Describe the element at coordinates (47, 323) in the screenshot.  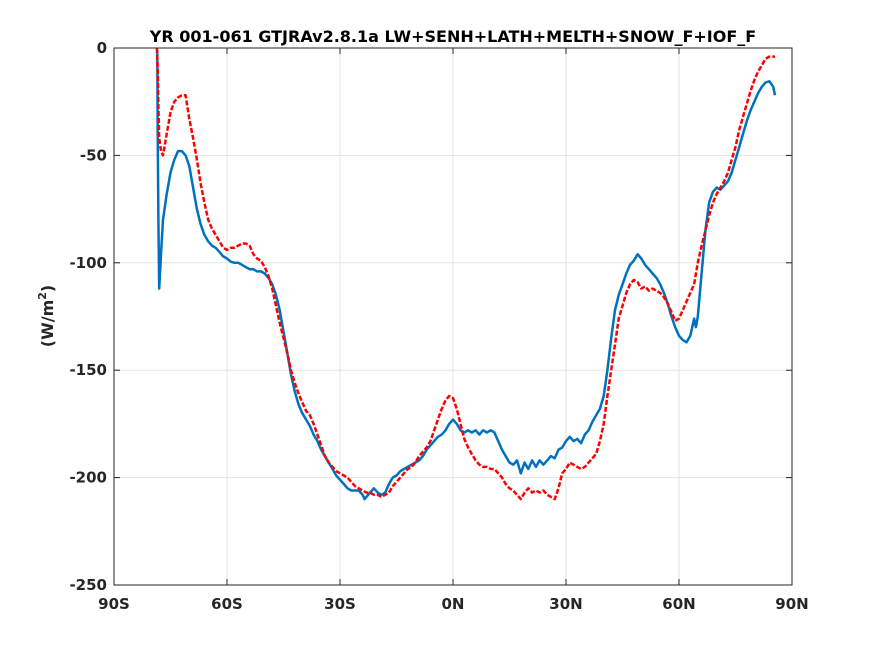
I see `y-axis-label-prefix: (W/m` at that location.